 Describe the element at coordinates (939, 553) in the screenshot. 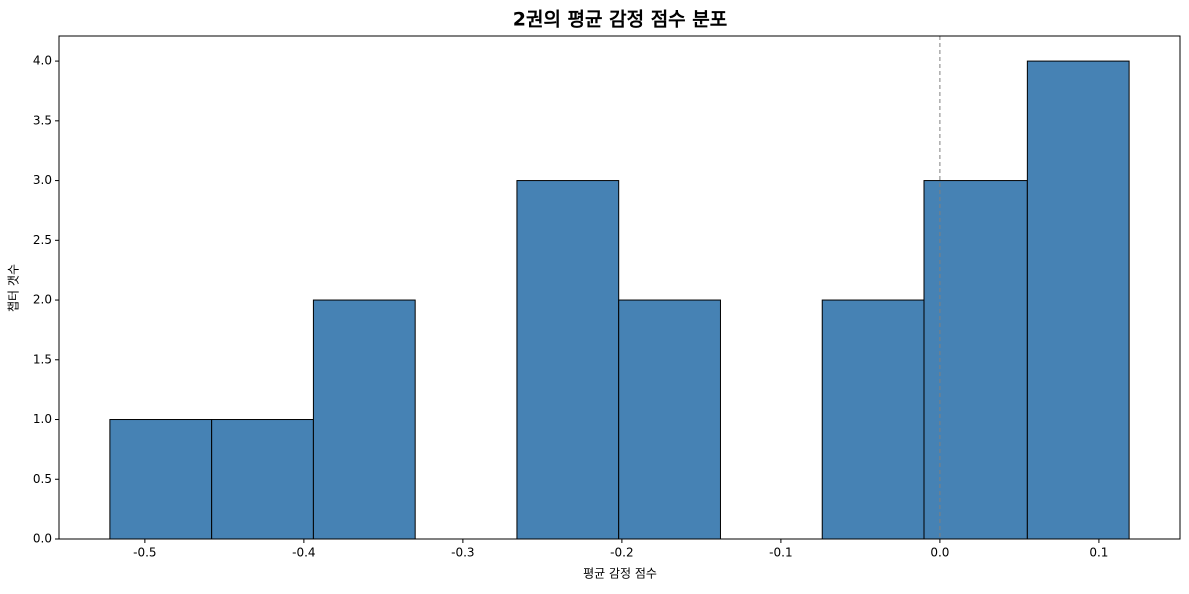

I see `x-tick-label: 0.0` at that location.